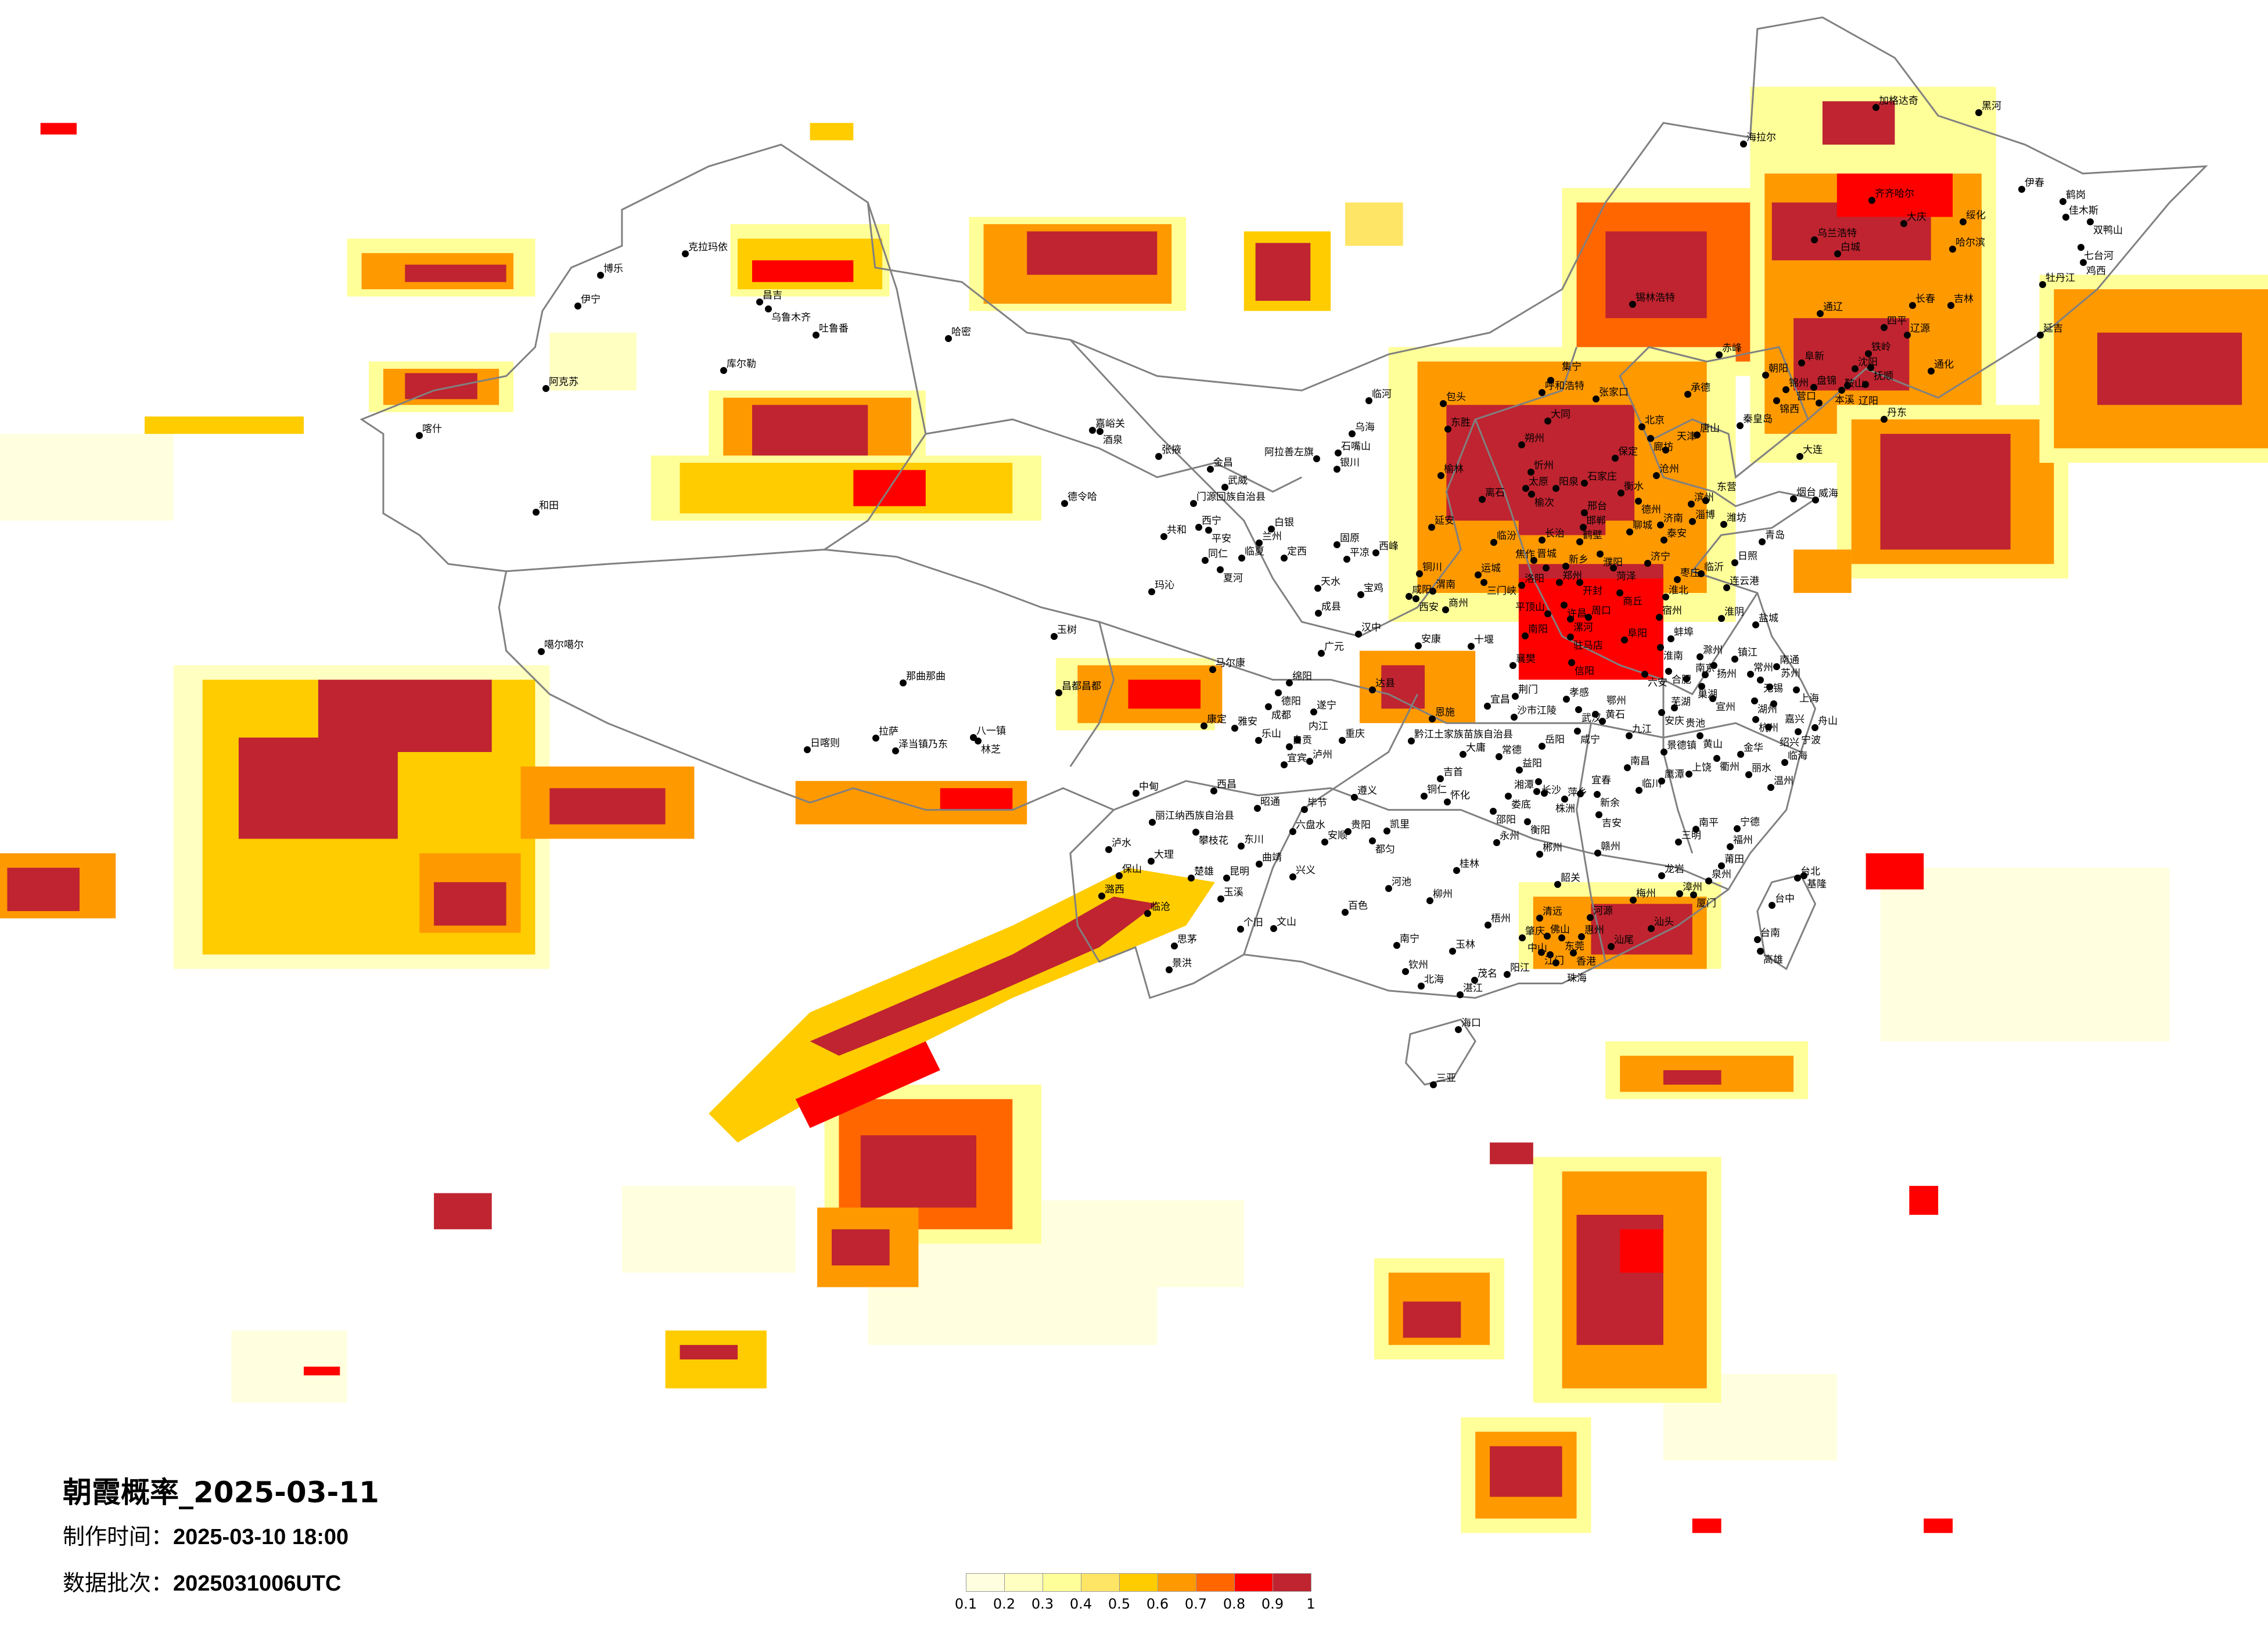 This screenshot has height=1626, width=2268. I want to click on city-label: 清远, so click(1552, 912).